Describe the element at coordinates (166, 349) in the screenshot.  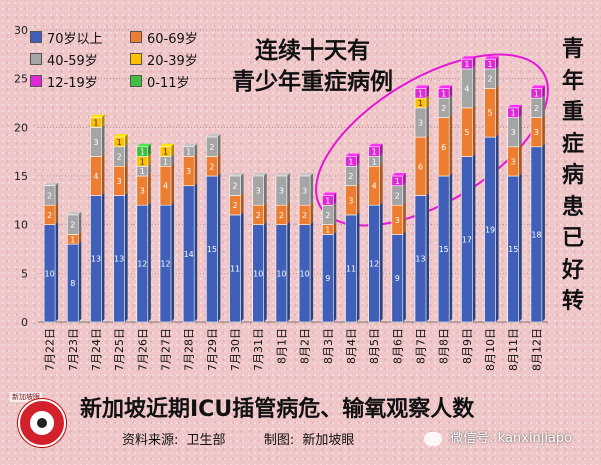
I see `x-tick-label: 7月27日` at that location.